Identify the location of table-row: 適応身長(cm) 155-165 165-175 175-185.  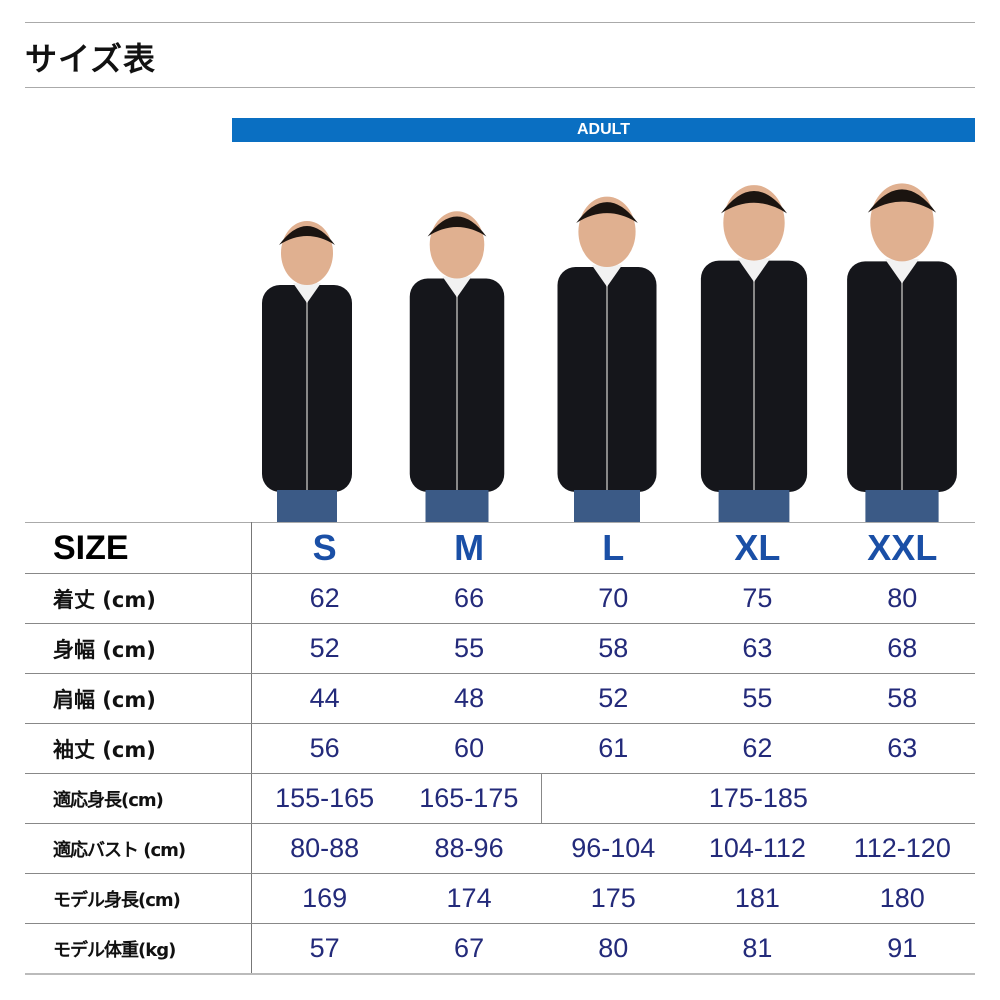
(500, 798).